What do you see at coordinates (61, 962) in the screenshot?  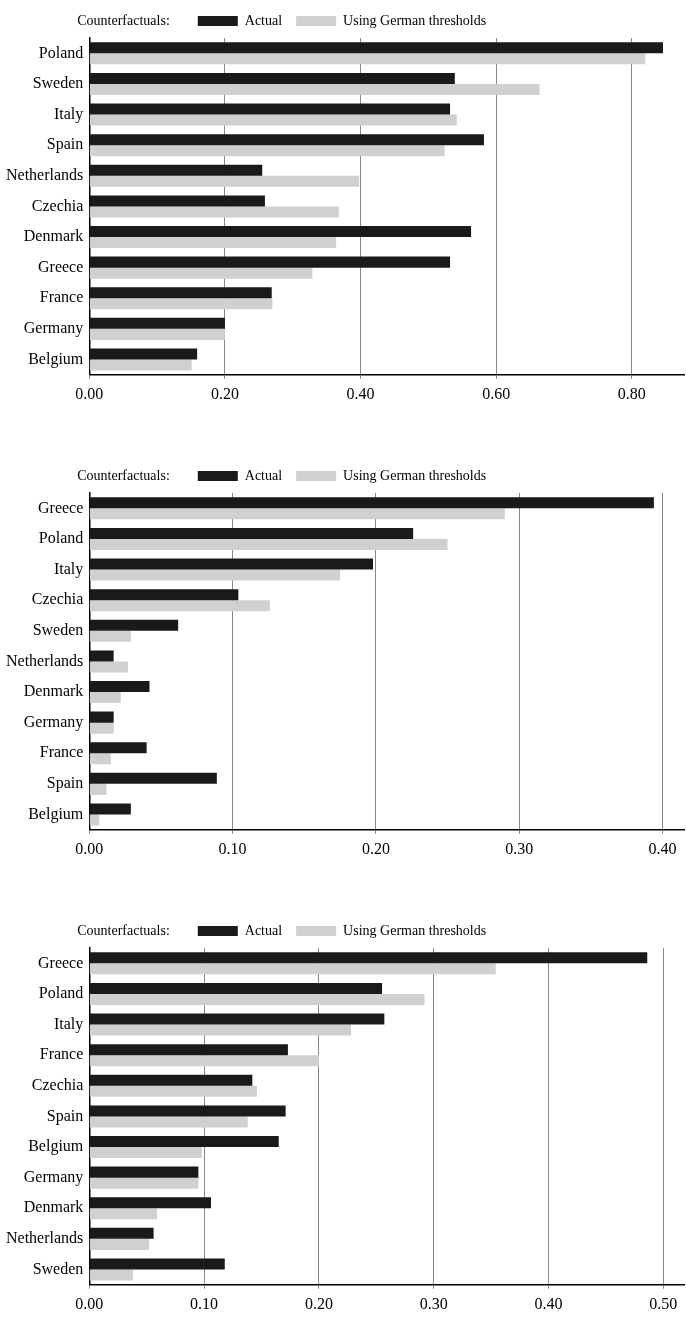 I see `y-tick-label: Greece` at bounding box center [61, 962].